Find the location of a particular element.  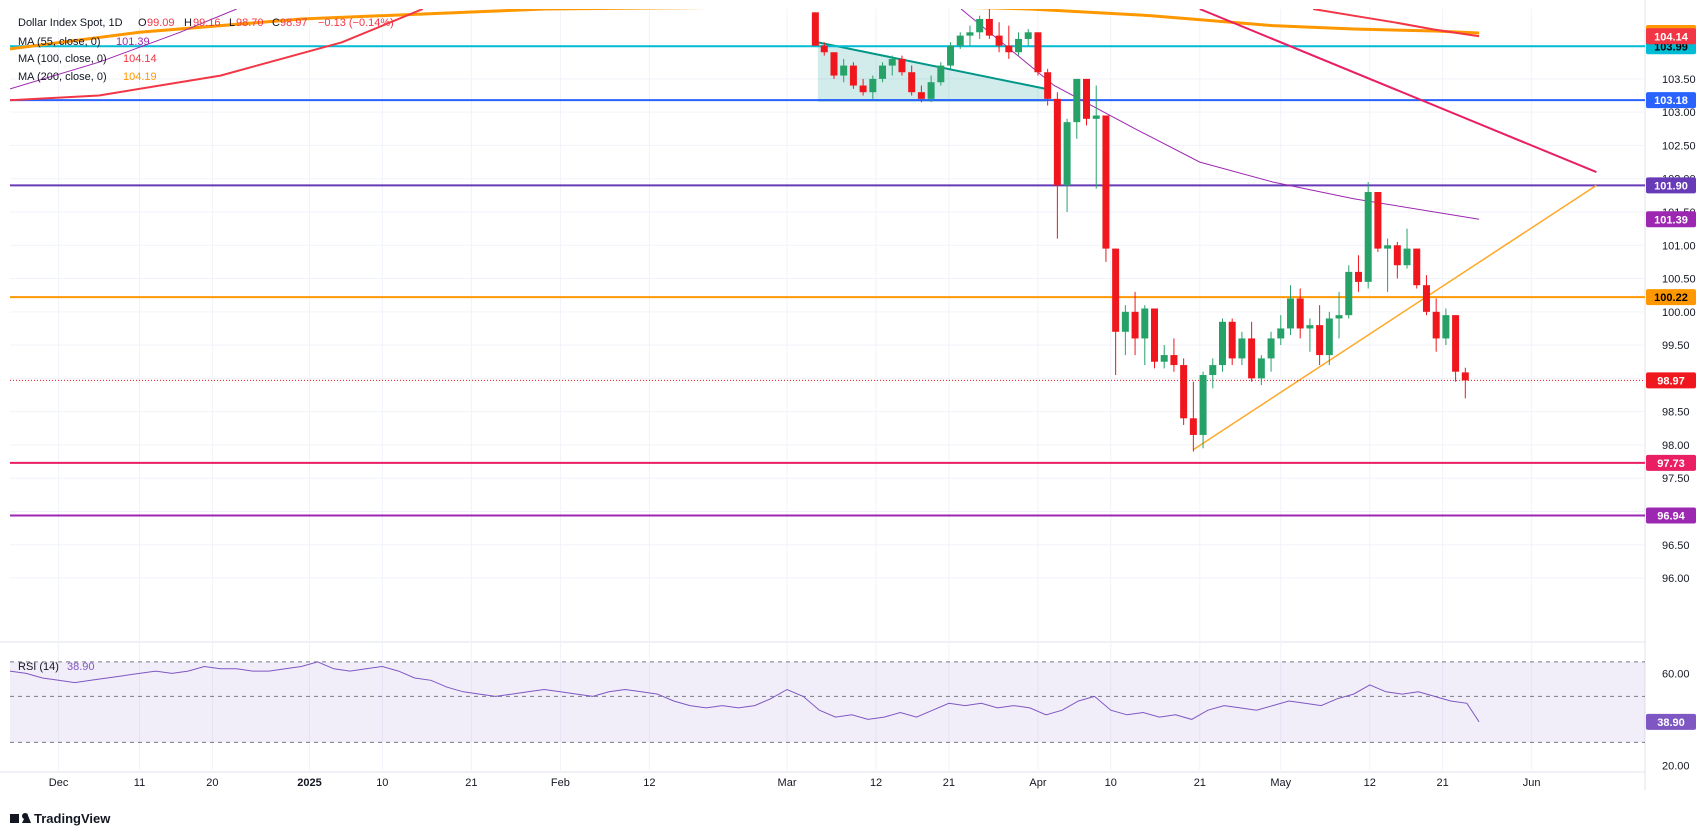

descending-trendline is located at coordinates (1398, 91).